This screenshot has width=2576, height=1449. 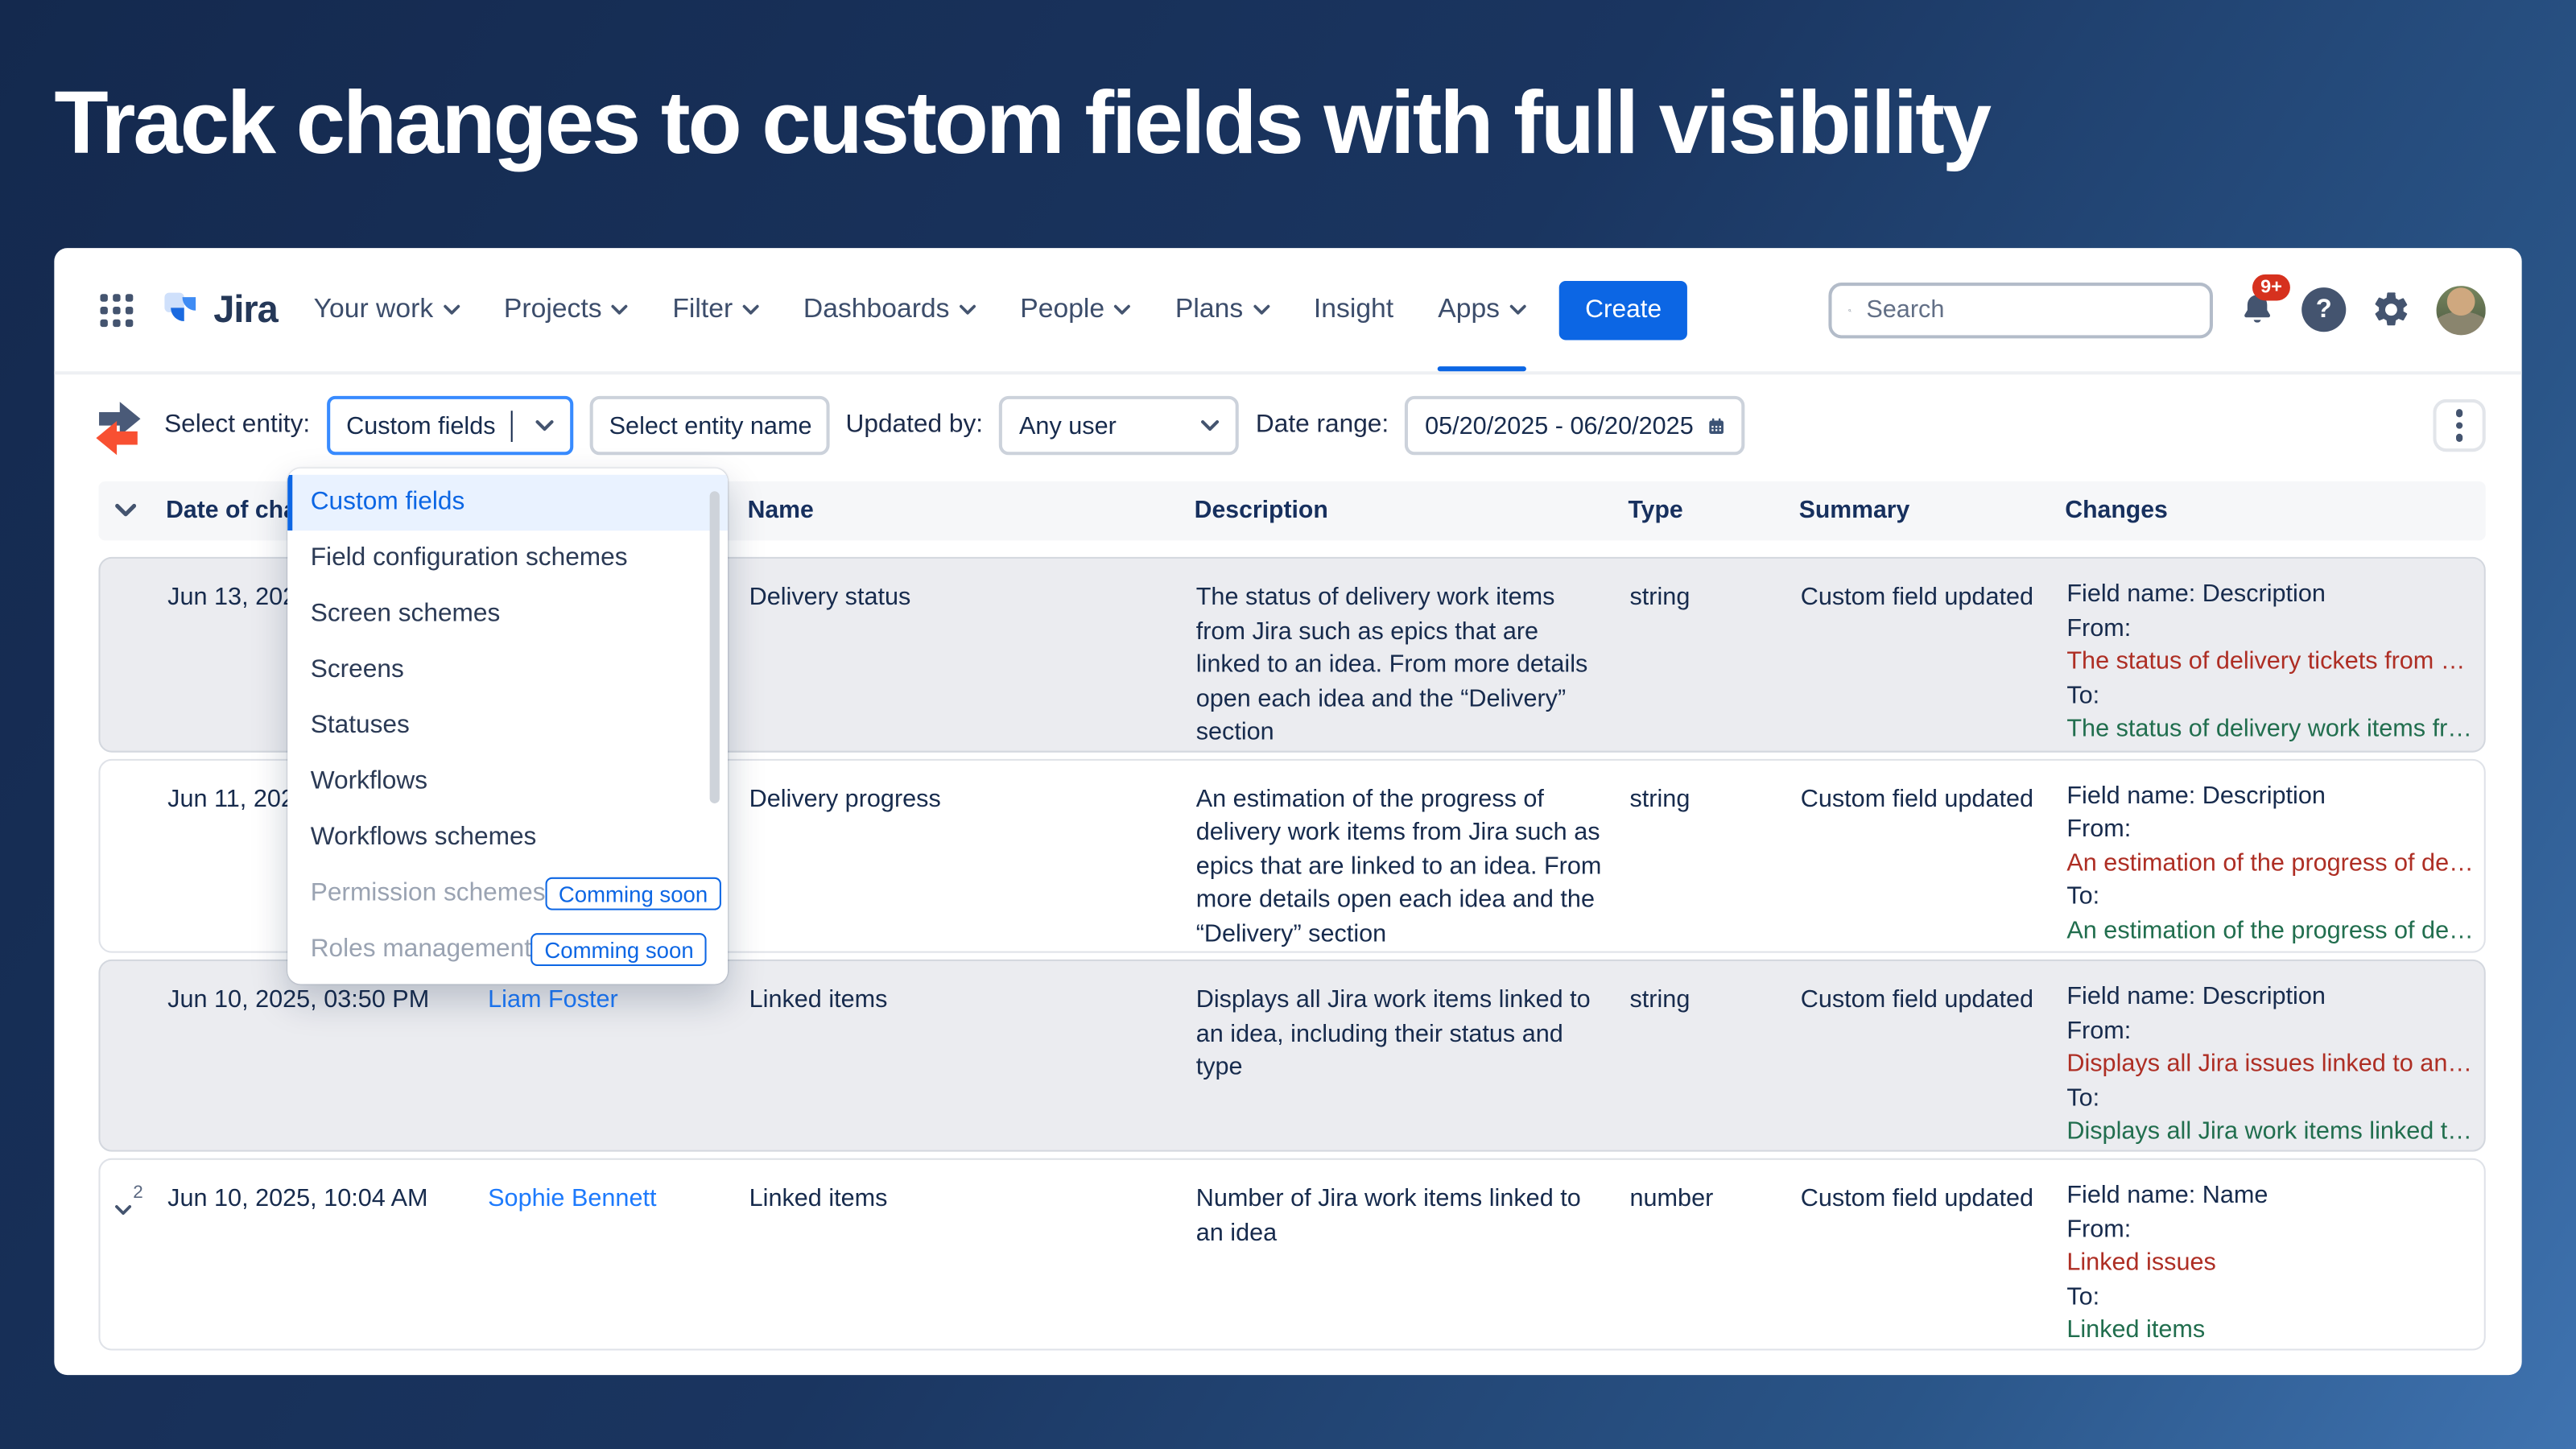 I want to click on nav-item-people: People, so click(x=1075, y=309).